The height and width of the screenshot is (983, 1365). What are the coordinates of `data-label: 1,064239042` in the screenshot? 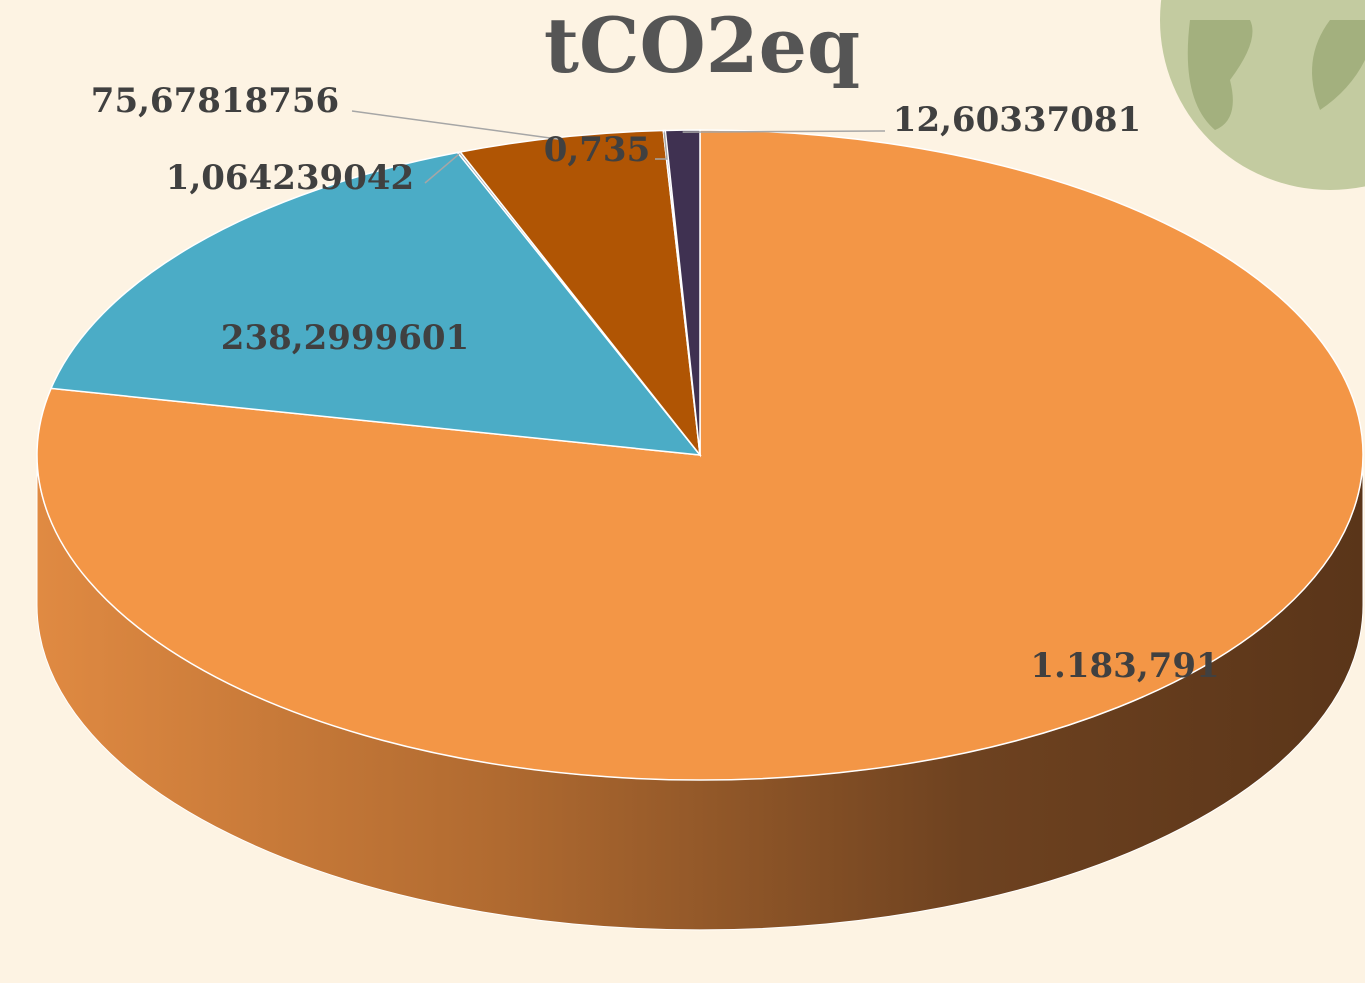 It's located at (290, 178).